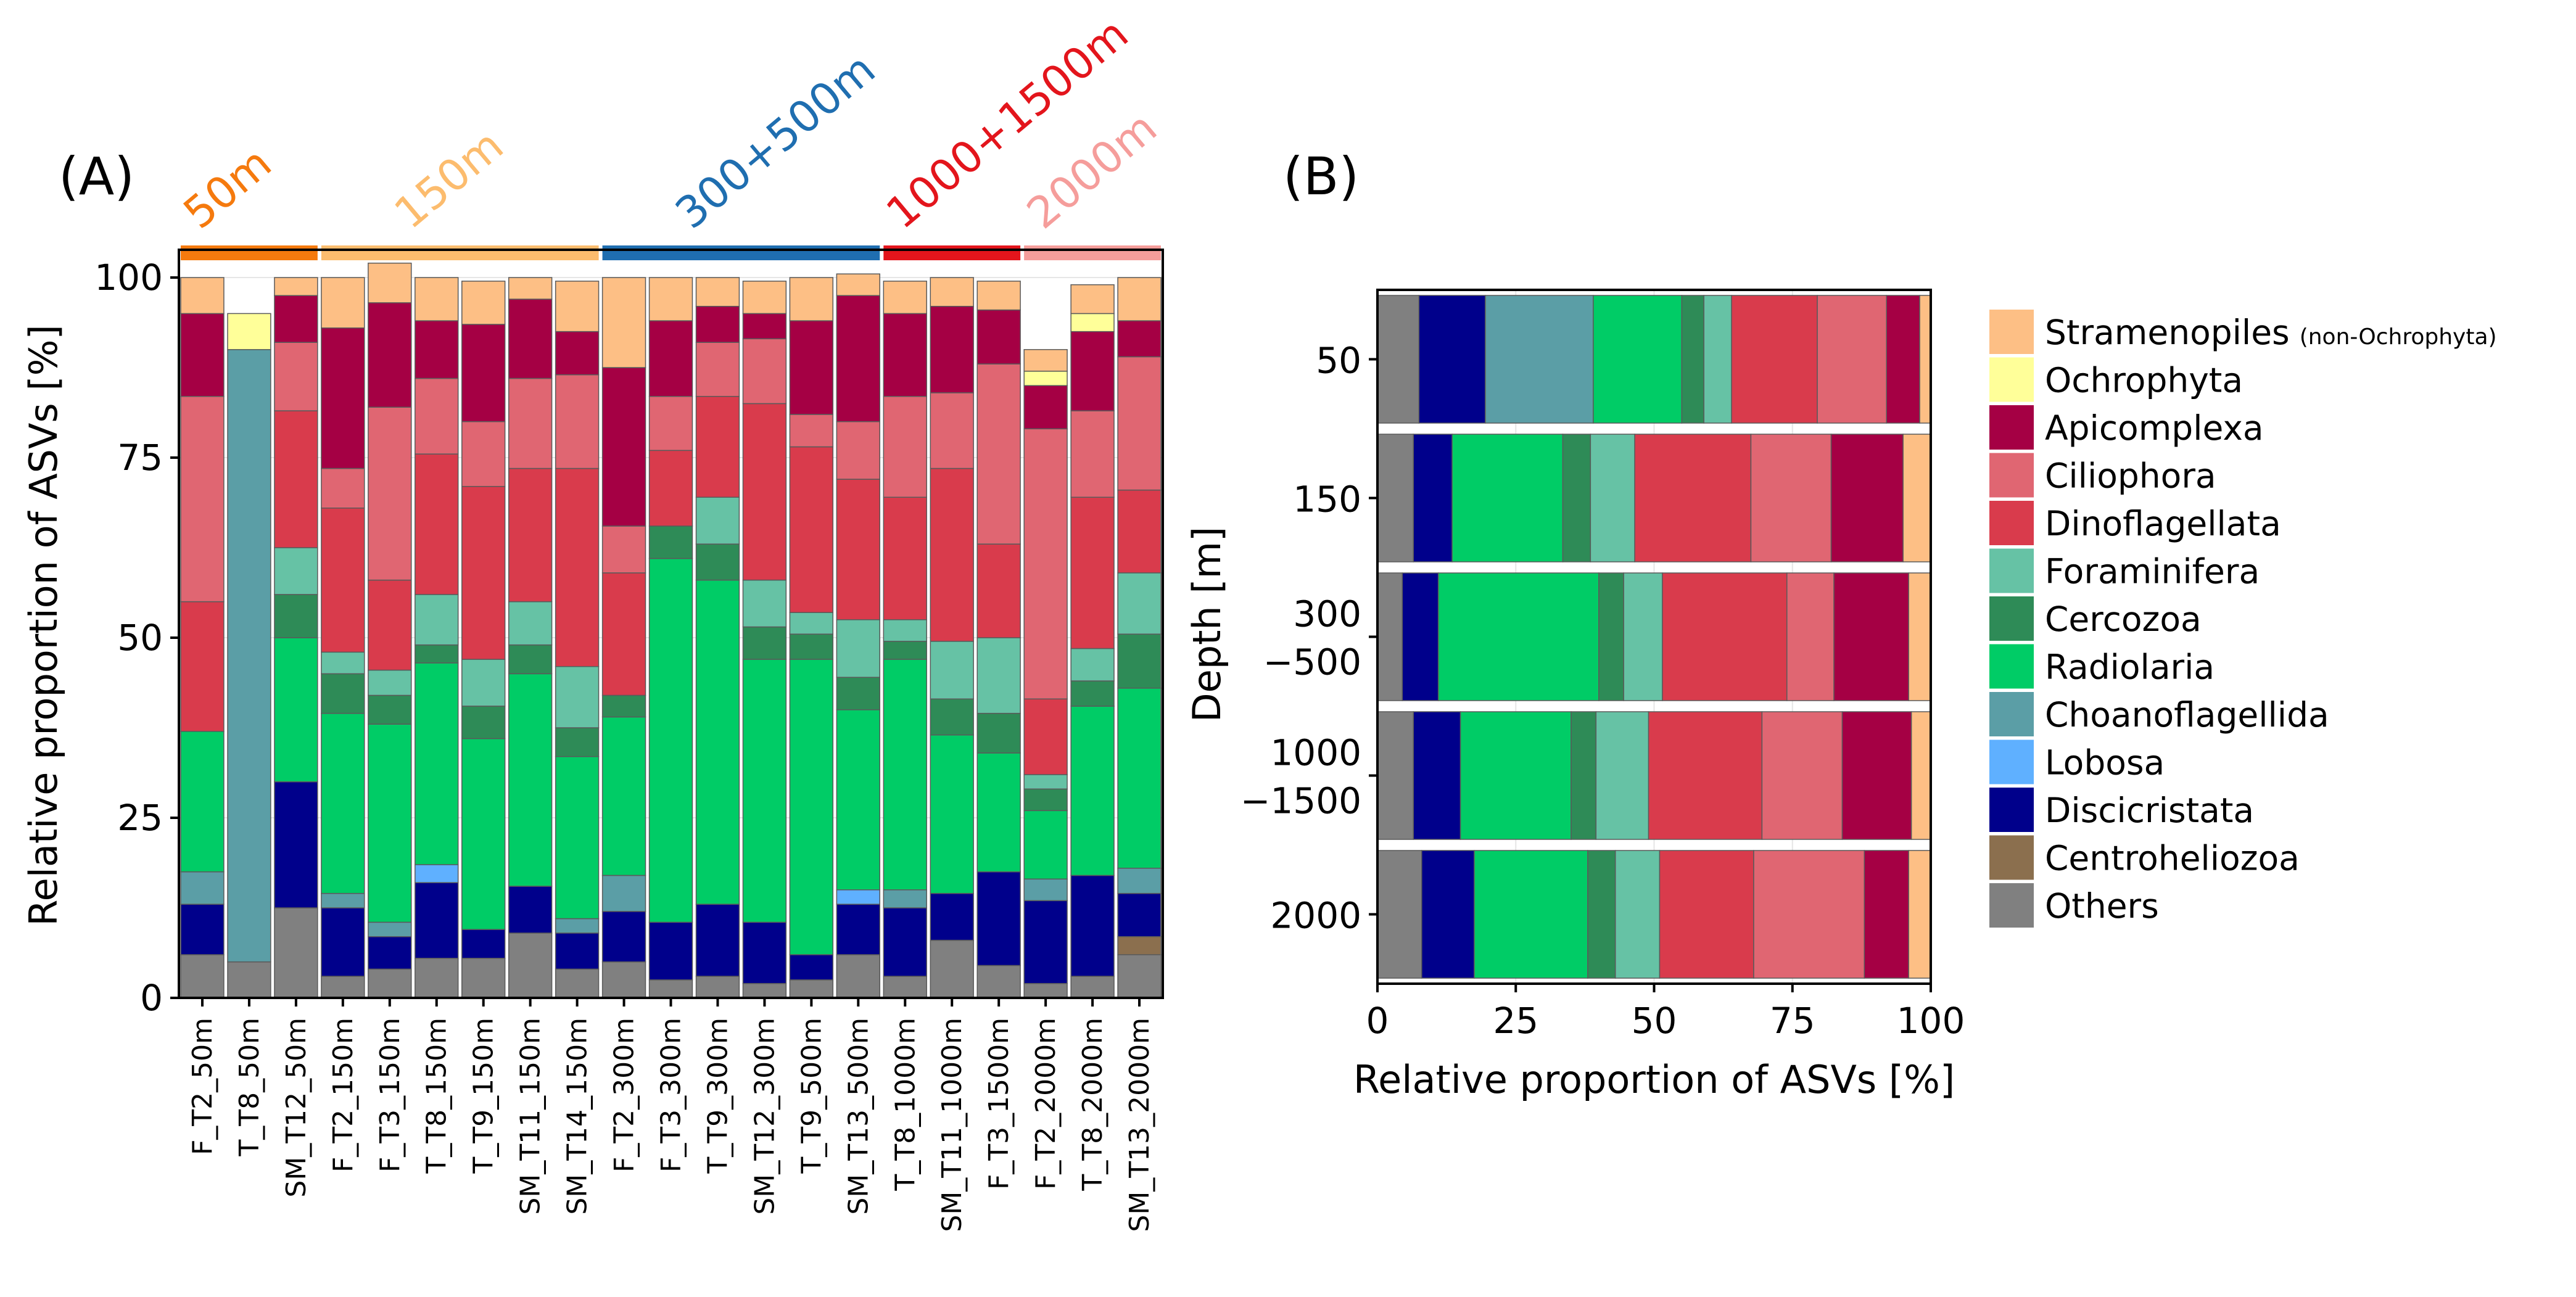 This screenshot has width=2576, height=1297. I want to click on depth-group-label: 300+500m, so click(775, 141).